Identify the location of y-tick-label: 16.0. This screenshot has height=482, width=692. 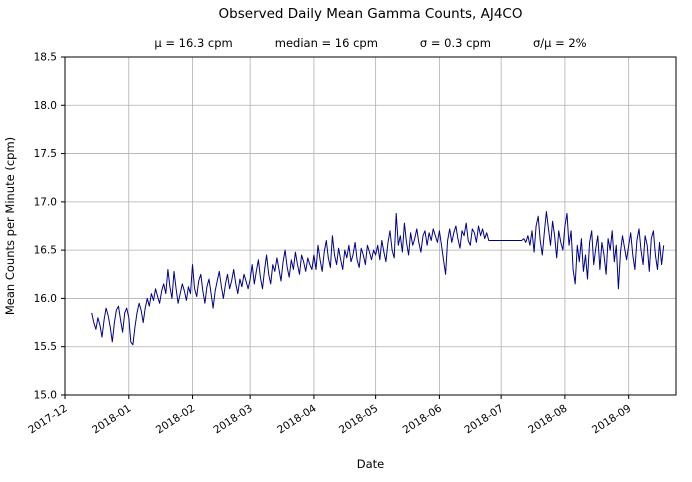
(45, 299).